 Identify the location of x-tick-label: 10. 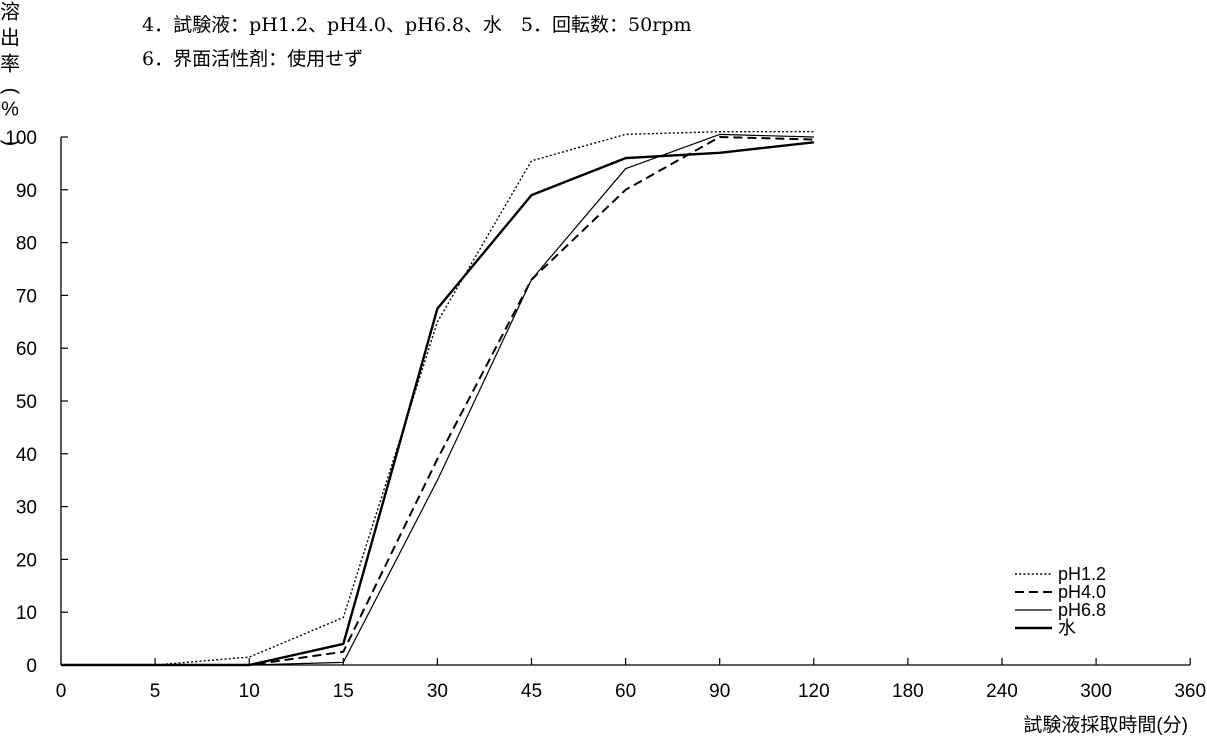
(249, 691).